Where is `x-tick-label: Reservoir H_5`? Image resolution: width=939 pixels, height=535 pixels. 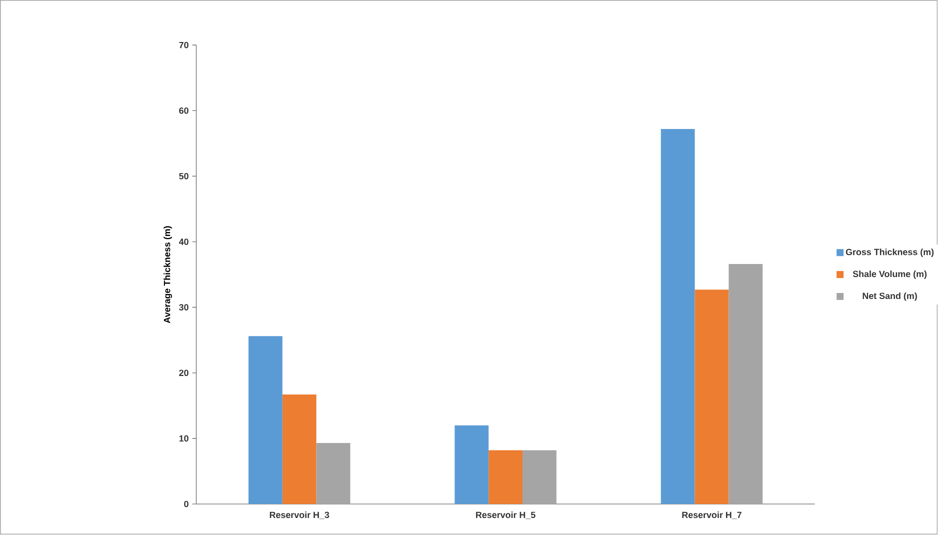 x-tick-label: Reservoir H_5 is located at coordinates (506, 516).